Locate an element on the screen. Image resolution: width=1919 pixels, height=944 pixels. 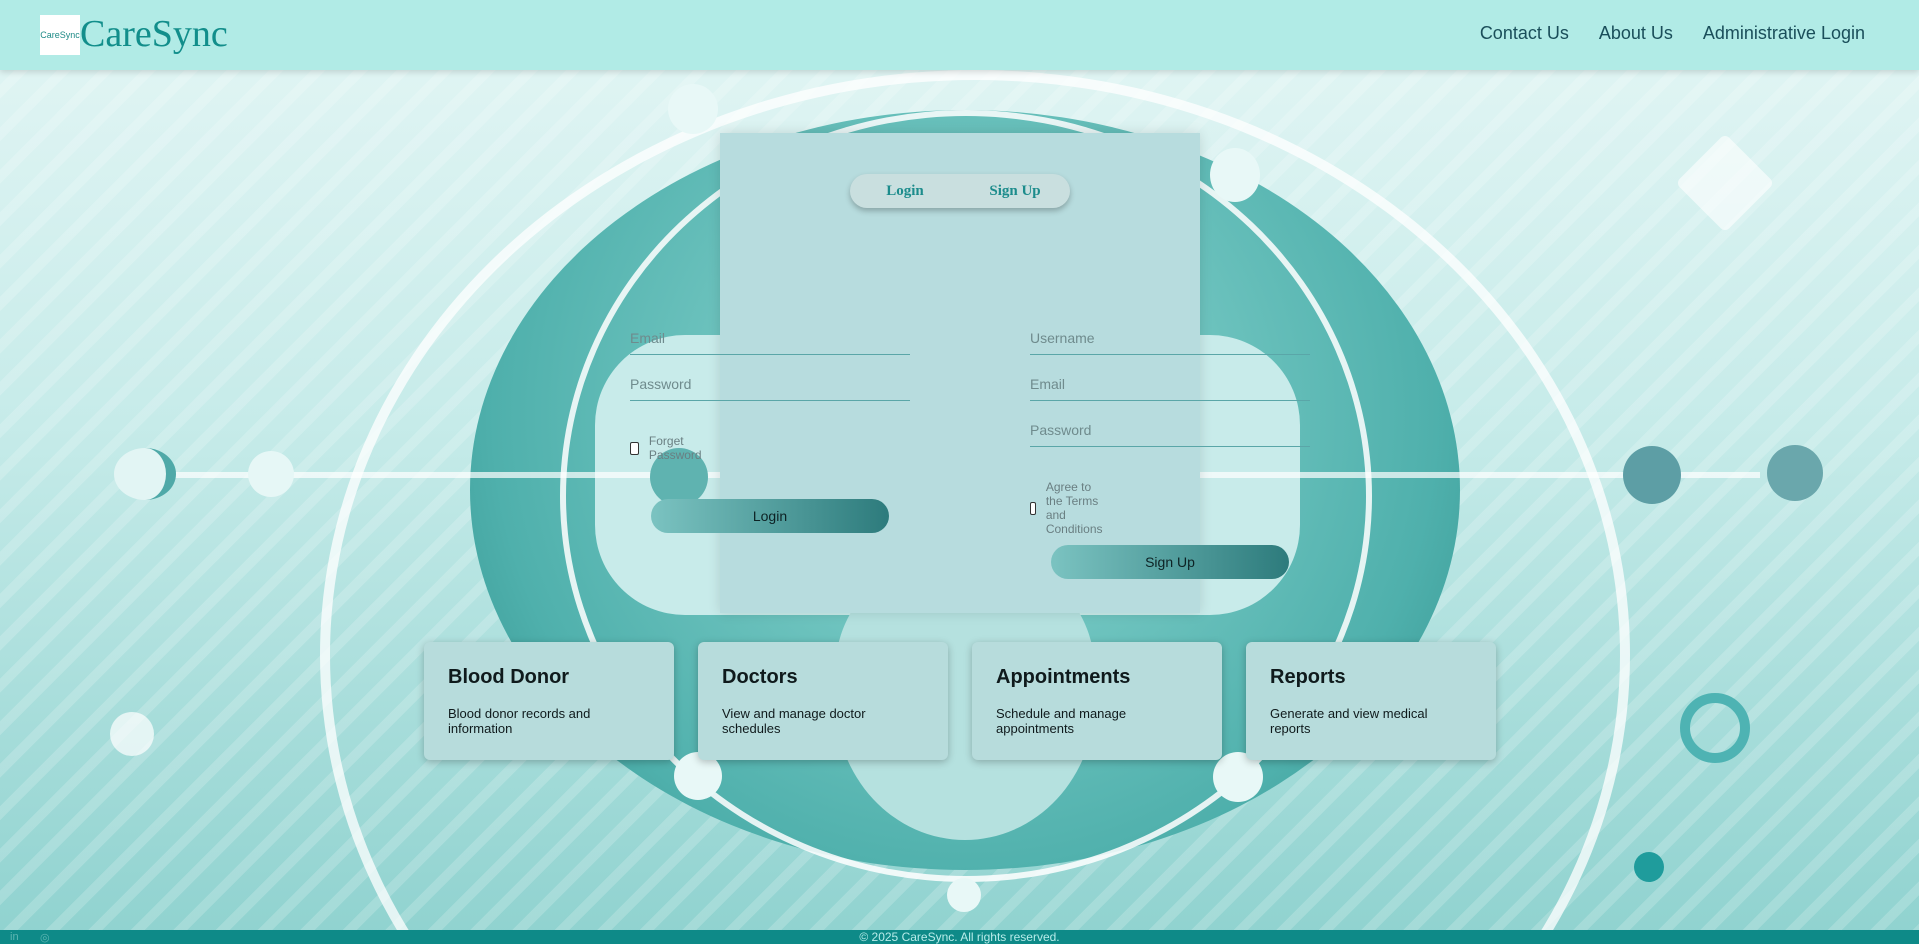
nav-administrative-login: Administrative Login is located at coordinates (1783, 33).